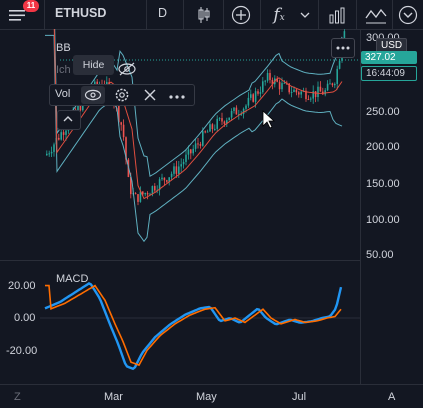 This screenshot has width=423, height=408. Describe the element at coordinates (63, 94) in the screenshot. I see `vol-legend-title: Vol` at that location.